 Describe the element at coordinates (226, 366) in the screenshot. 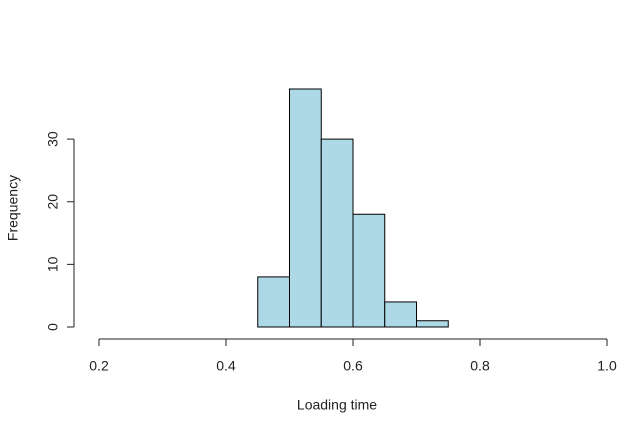

I see `x-tick-label: 0.4` at that location.